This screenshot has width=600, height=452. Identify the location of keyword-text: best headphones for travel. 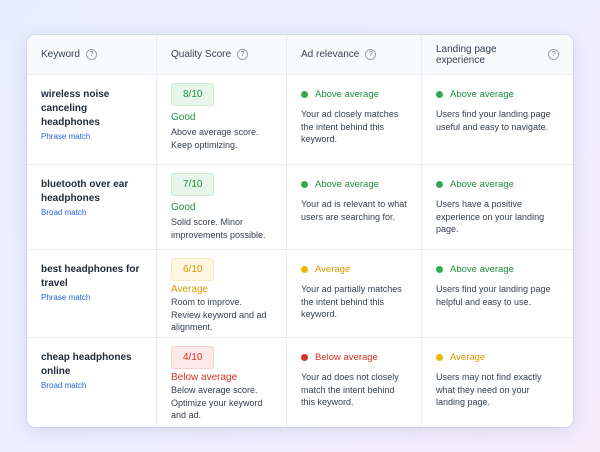
(90, 276).